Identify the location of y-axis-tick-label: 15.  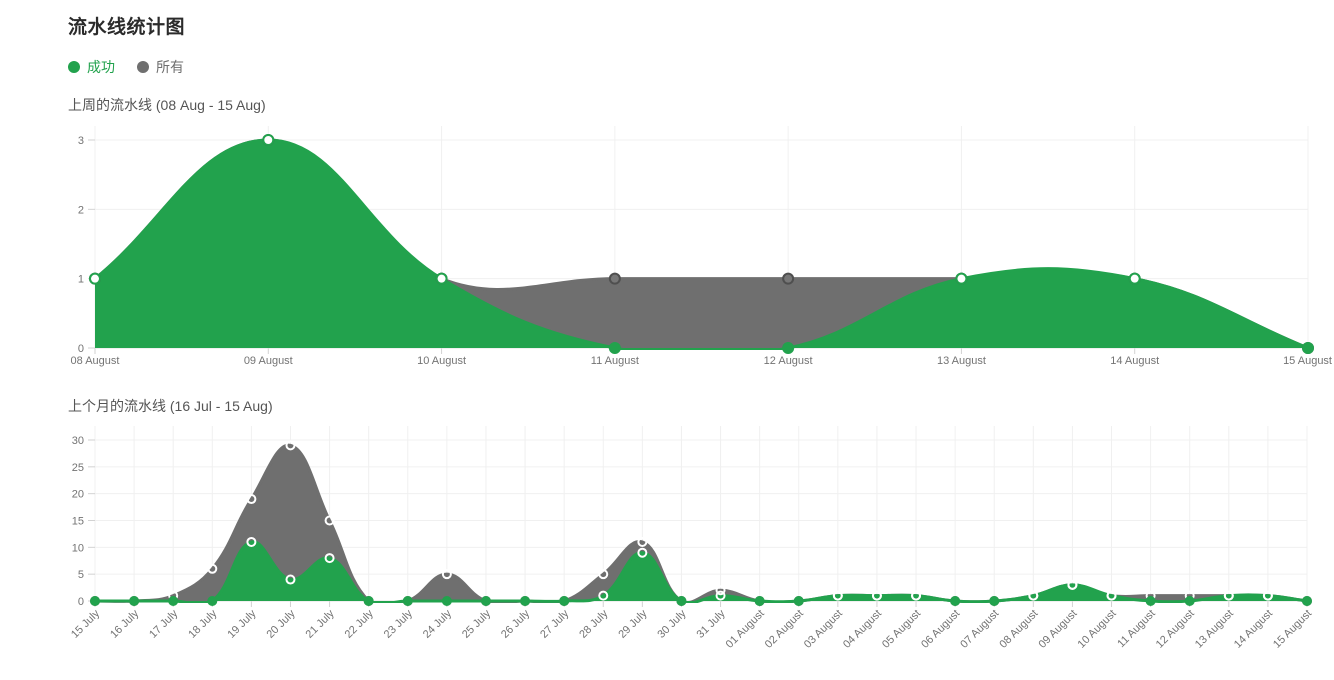
(78, 522).